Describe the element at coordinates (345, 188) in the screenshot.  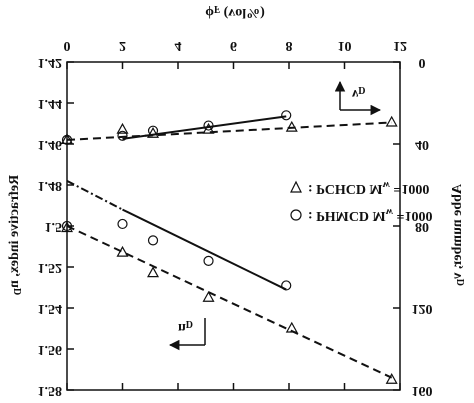
I see `legend-text: : PCHCD M` at that location.